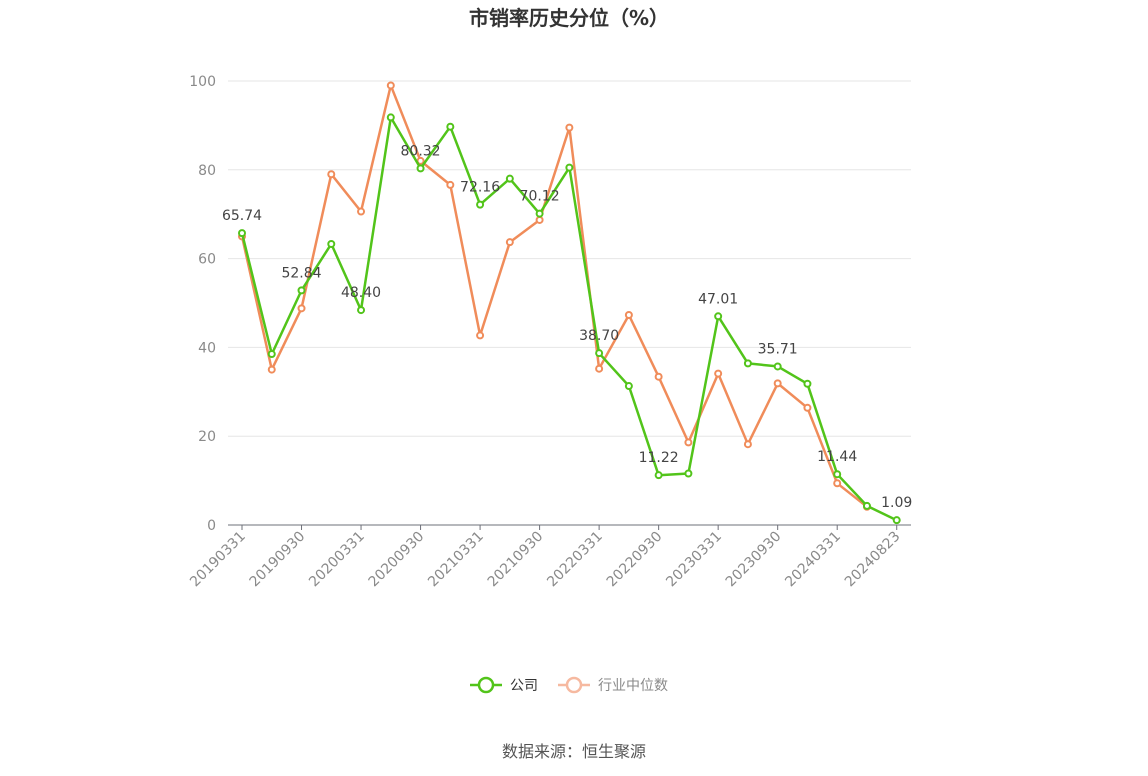 The image size is (1148, 776). Describe the element at coordinates (659, 458) in the screenshot. I see `data-label: 11.22` at that location.